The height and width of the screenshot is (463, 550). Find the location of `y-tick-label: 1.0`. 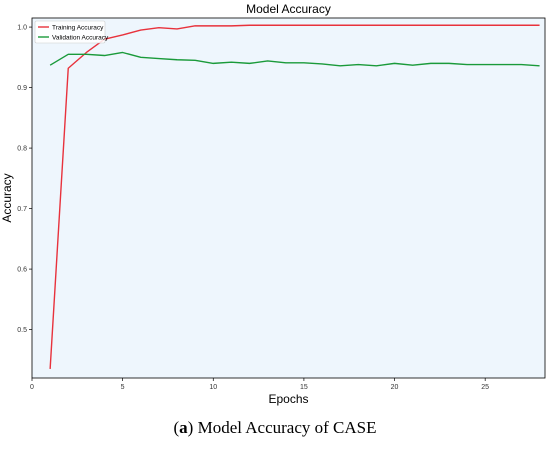

y-tick-label: 1.0 is located at coordinates (22, 28).